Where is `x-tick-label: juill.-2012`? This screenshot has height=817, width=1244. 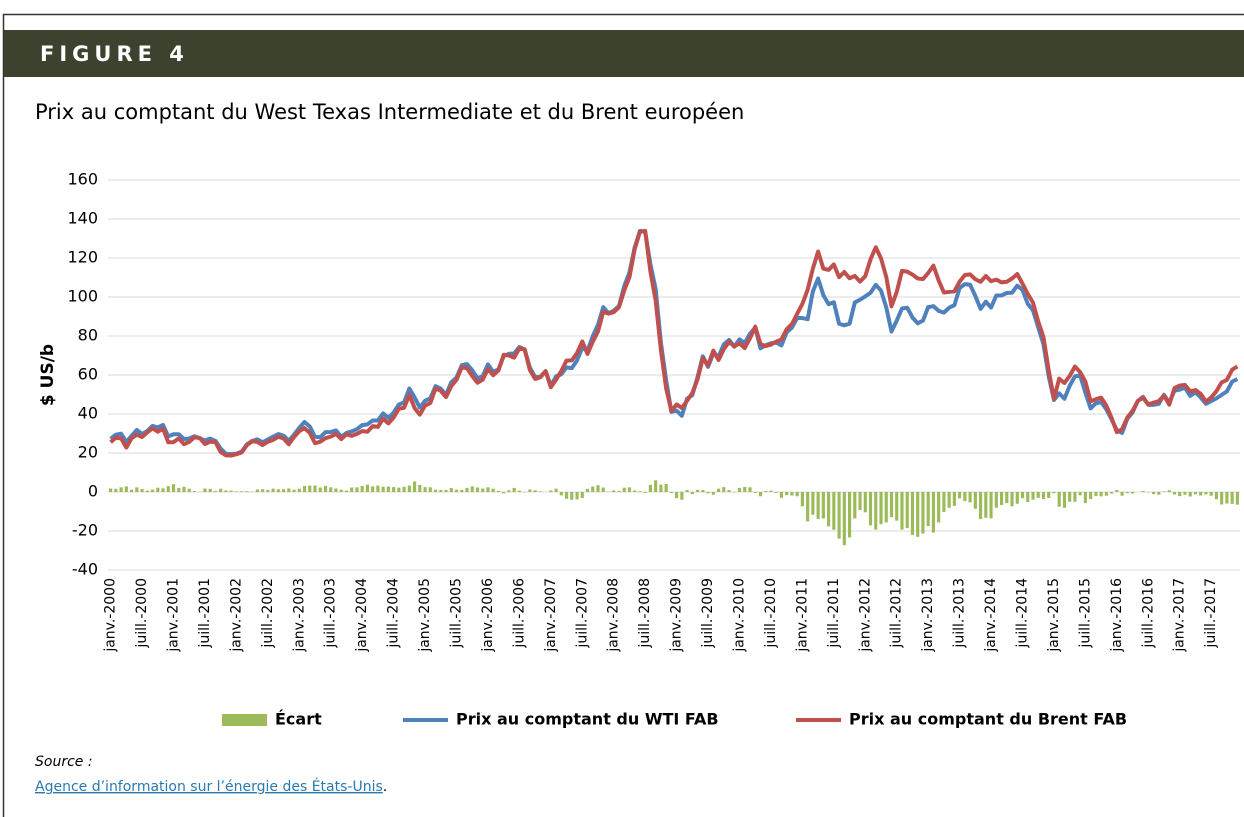
x-tick-label: juill.-2012 is located at coordinates (897, 613).